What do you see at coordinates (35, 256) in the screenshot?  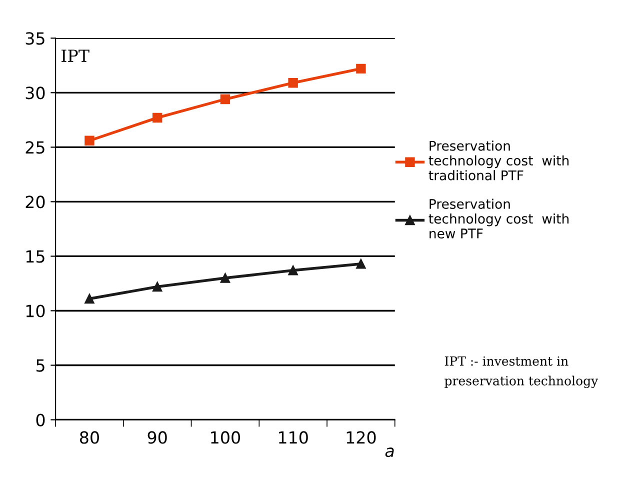 I see `y-tick-label: 15` at bounding box center [35, 256].